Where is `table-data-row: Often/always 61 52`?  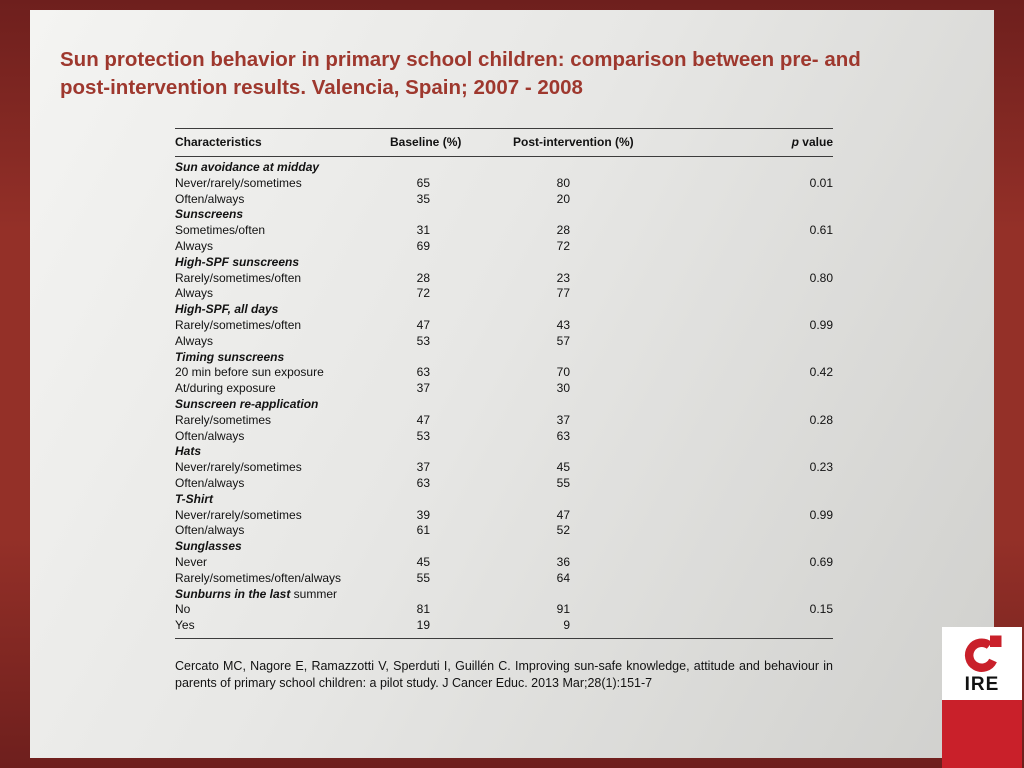
table-data-row: Often/always 61 52 is located at coordinates (504, 531).